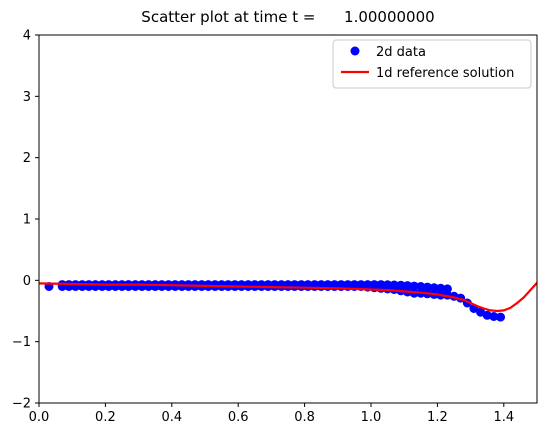 Image resolution: width=546 pixels, height=435 pixels. Describe the element at coordinates (304, 417) in the screenshot. I see `x-tick-label: 0.8` at that location.